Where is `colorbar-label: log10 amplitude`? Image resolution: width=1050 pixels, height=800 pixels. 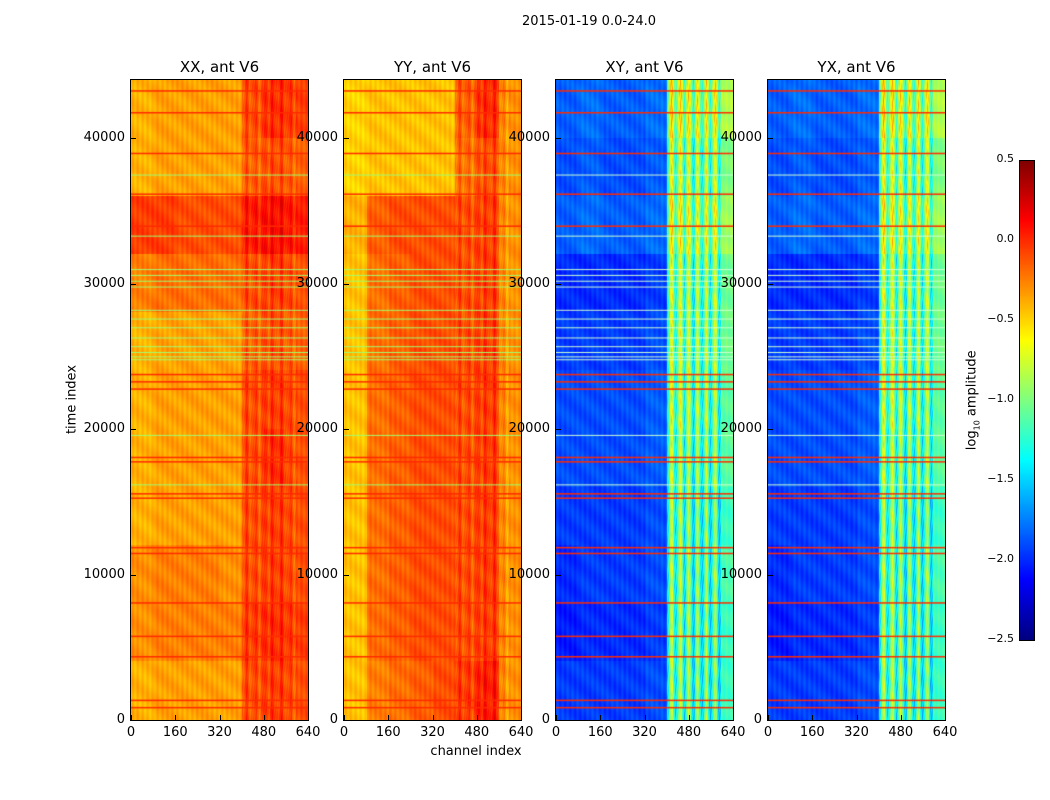
colorbar-label: log10 amplitude is located at coordinates (973, 400).